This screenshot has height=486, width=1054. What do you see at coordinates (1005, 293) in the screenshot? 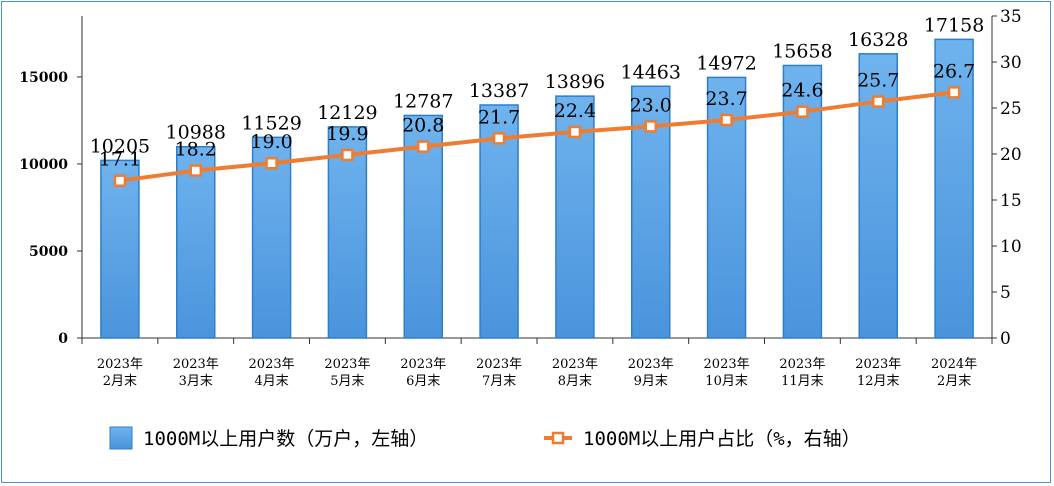
I see `y-right-tick-label: 5` at bounding box center [1005, 293].